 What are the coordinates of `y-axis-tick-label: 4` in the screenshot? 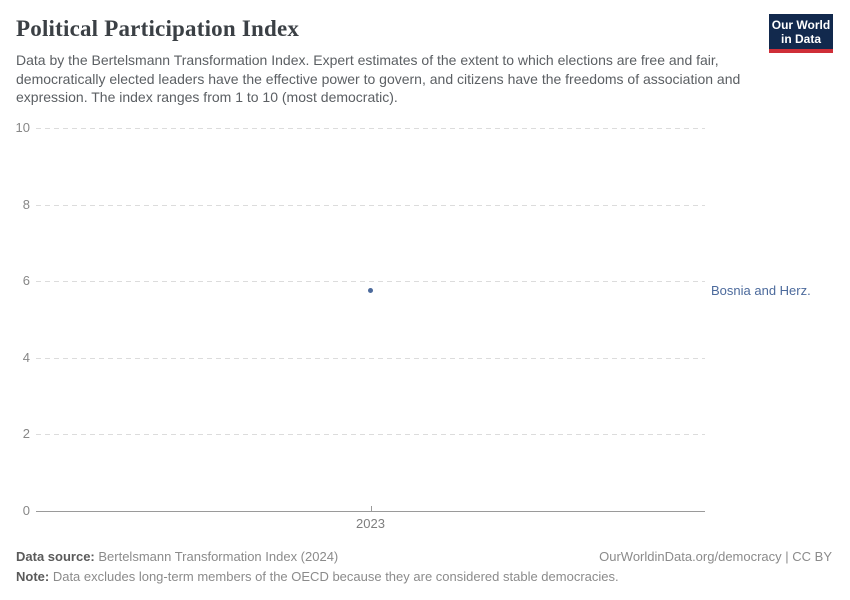 It's located at (26, 357).